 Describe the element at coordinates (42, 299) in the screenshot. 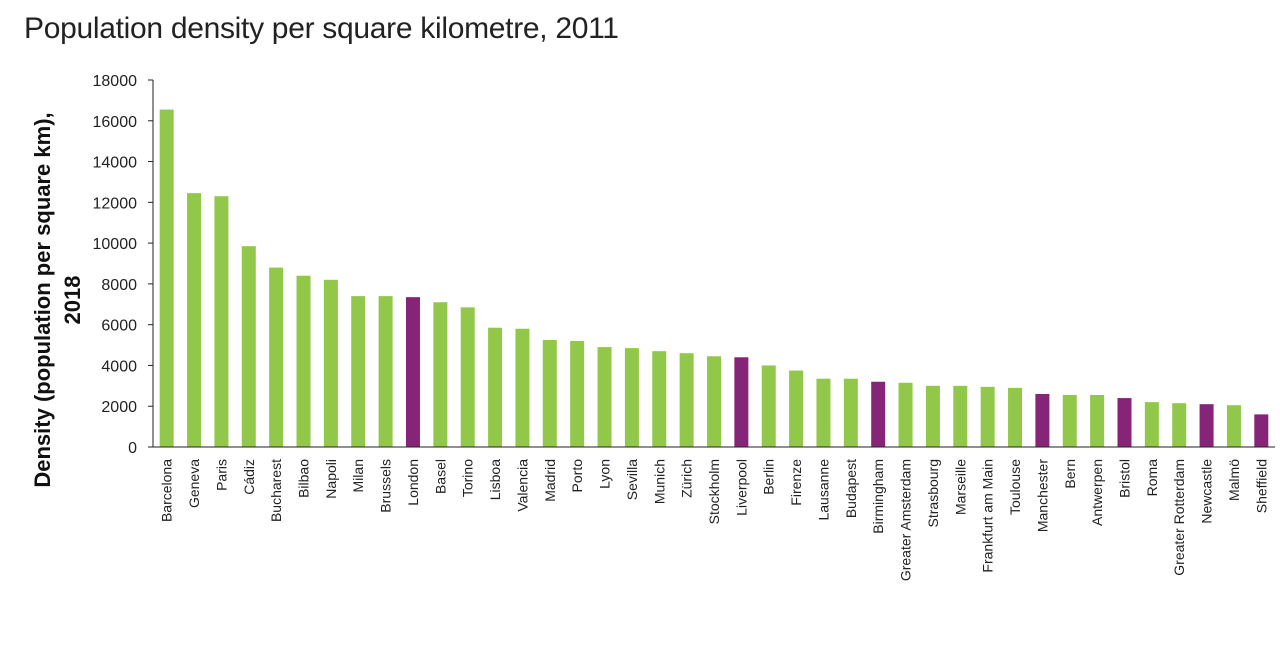

I see `y-axis-label-line-1: Density (population per square km),` at that location.